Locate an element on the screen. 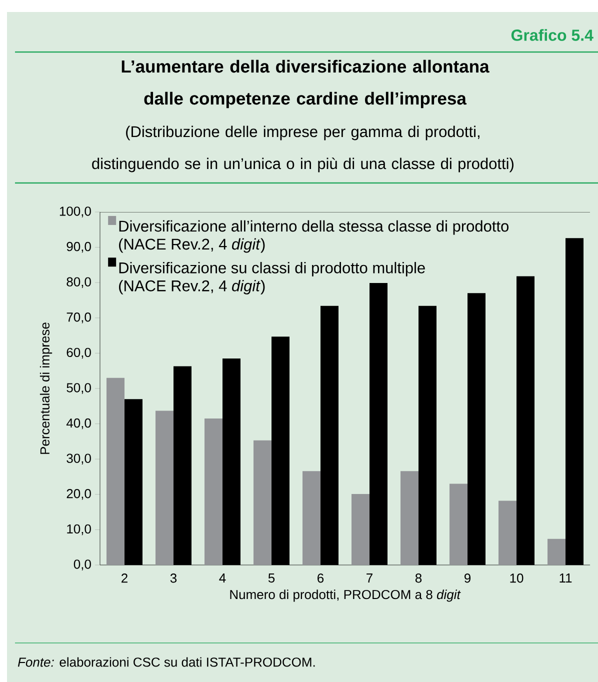 Image resolution: width=598 pixels, height=682 pixels. y-tick-label: 20,0 is located at coordinates (78, 494).